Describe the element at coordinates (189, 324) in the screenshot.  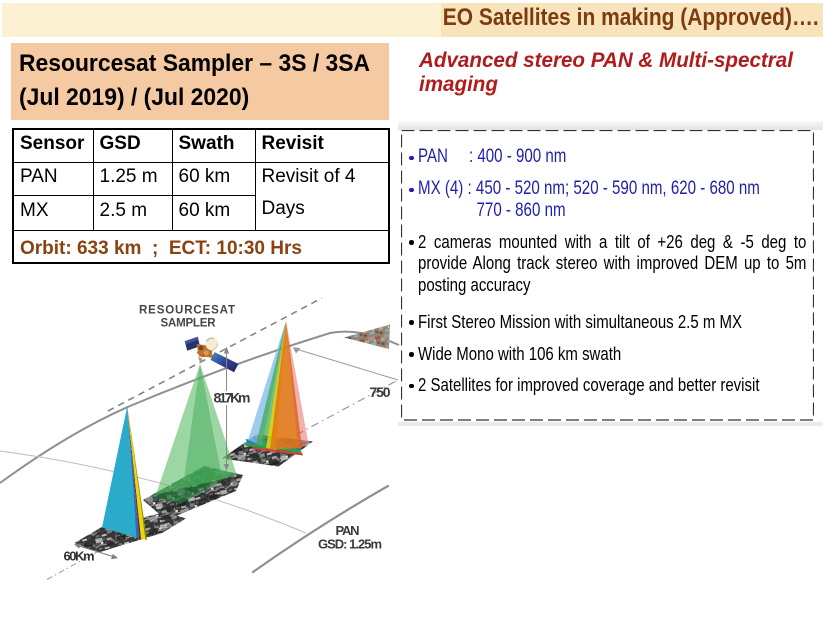
I see `svg-text: SAMPLER` at that location.